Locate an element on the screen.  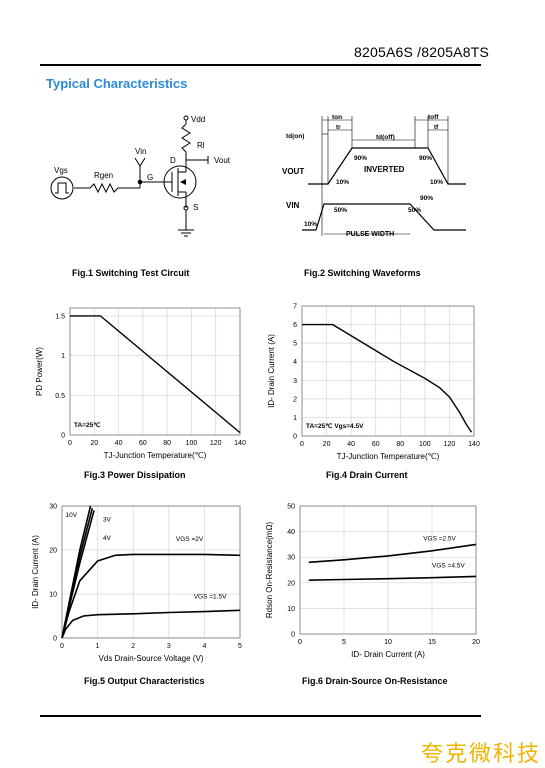
header-rule is located at coordinates (260, 65).